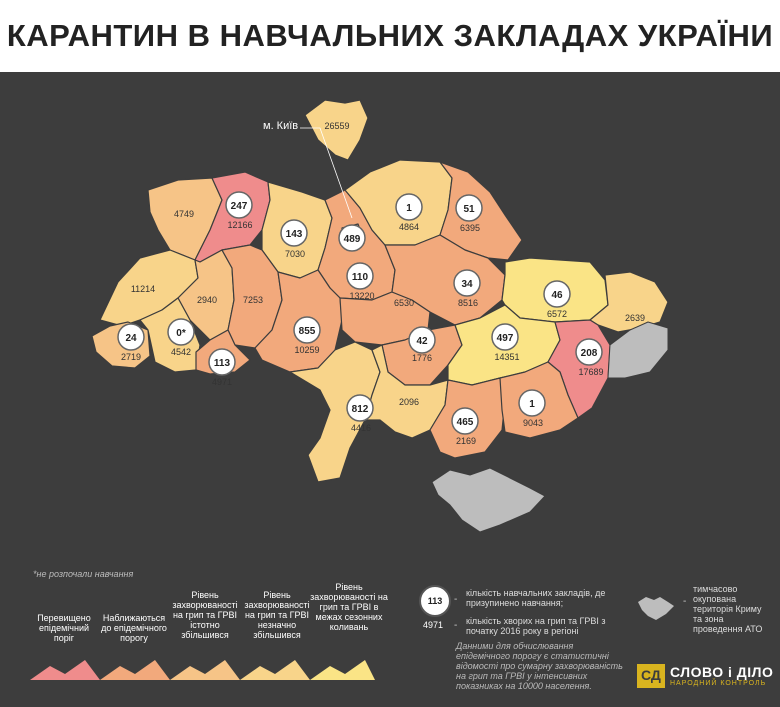 The image size is (780, 707). Describe the element at coordinates (64, 628) in the screenshot. I see `legend-label-exceeded: Перевищено епідемічний поріг` at that location.